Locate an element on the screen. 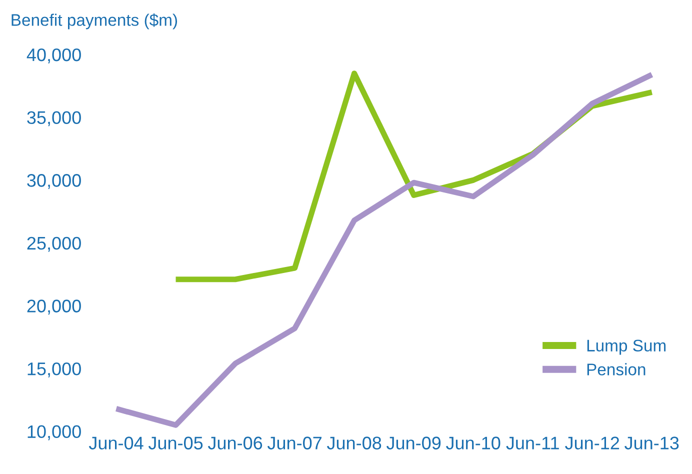 This screenshot has width=692, height=474. x-tick-label: Jun-11 is located at coordinates (532, 443).